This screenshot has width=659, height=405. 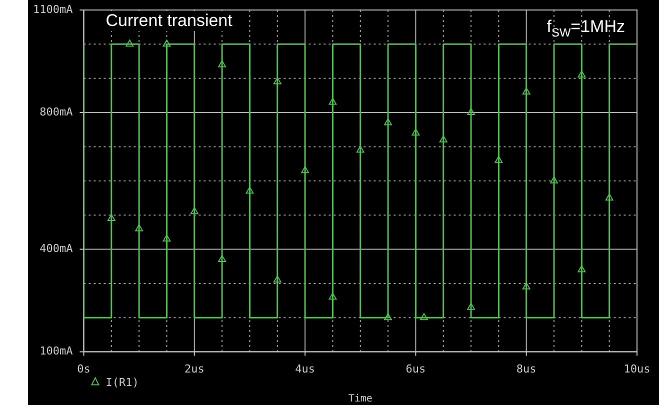 What do you see at coordinates (57, 249) in the screenshot?
I see `y-tick-label: 400mA` at bounding box center [57, 249].